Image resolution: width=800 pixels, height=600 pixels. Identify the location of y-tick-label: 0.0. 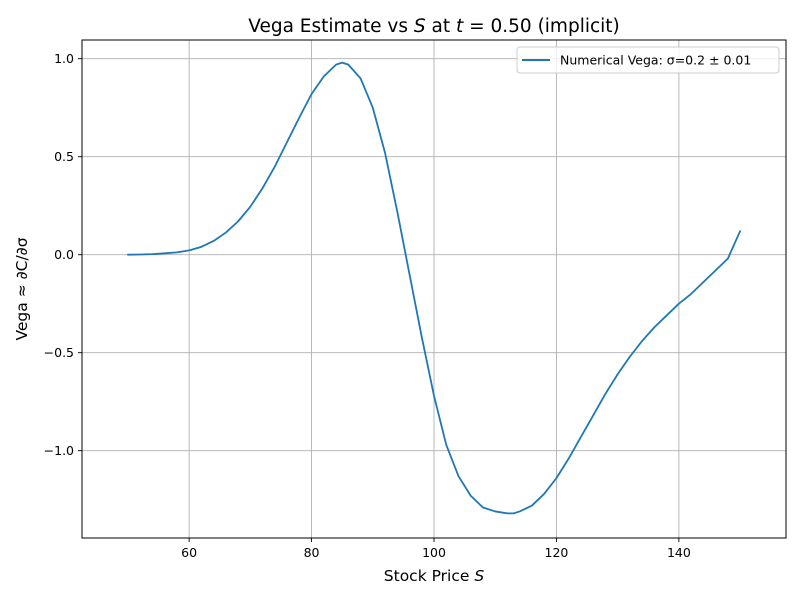
(64, 254).